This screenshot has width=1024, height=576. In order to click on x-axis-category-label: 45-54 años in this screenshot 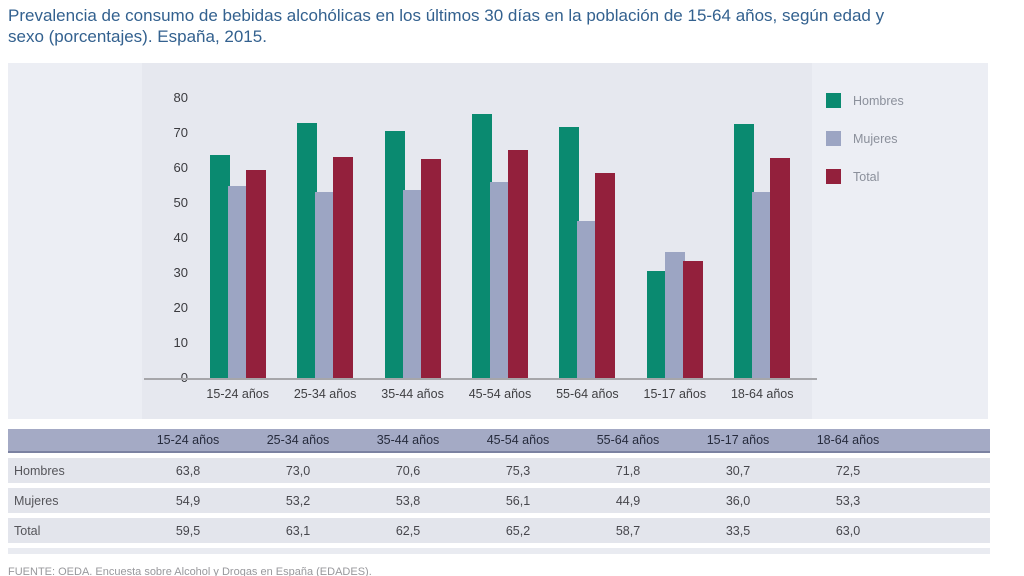, I will do `click(500, 394)`.